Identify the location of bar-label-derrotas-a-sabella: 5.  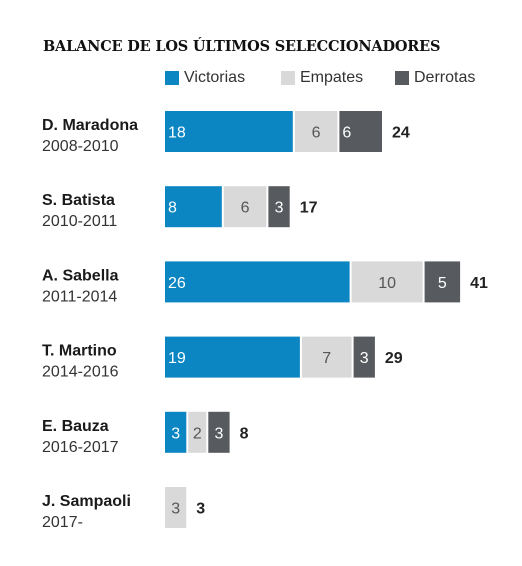
(442, 283).